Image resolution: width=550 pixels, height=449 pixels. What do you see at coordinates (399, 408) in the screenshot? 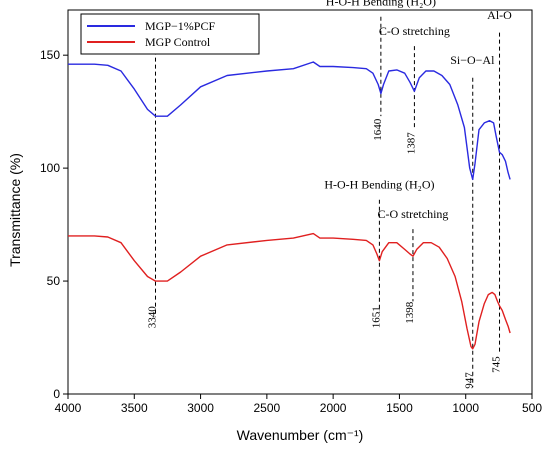
I see `x-tick-label: 1500` at bounding box center [399, 408].